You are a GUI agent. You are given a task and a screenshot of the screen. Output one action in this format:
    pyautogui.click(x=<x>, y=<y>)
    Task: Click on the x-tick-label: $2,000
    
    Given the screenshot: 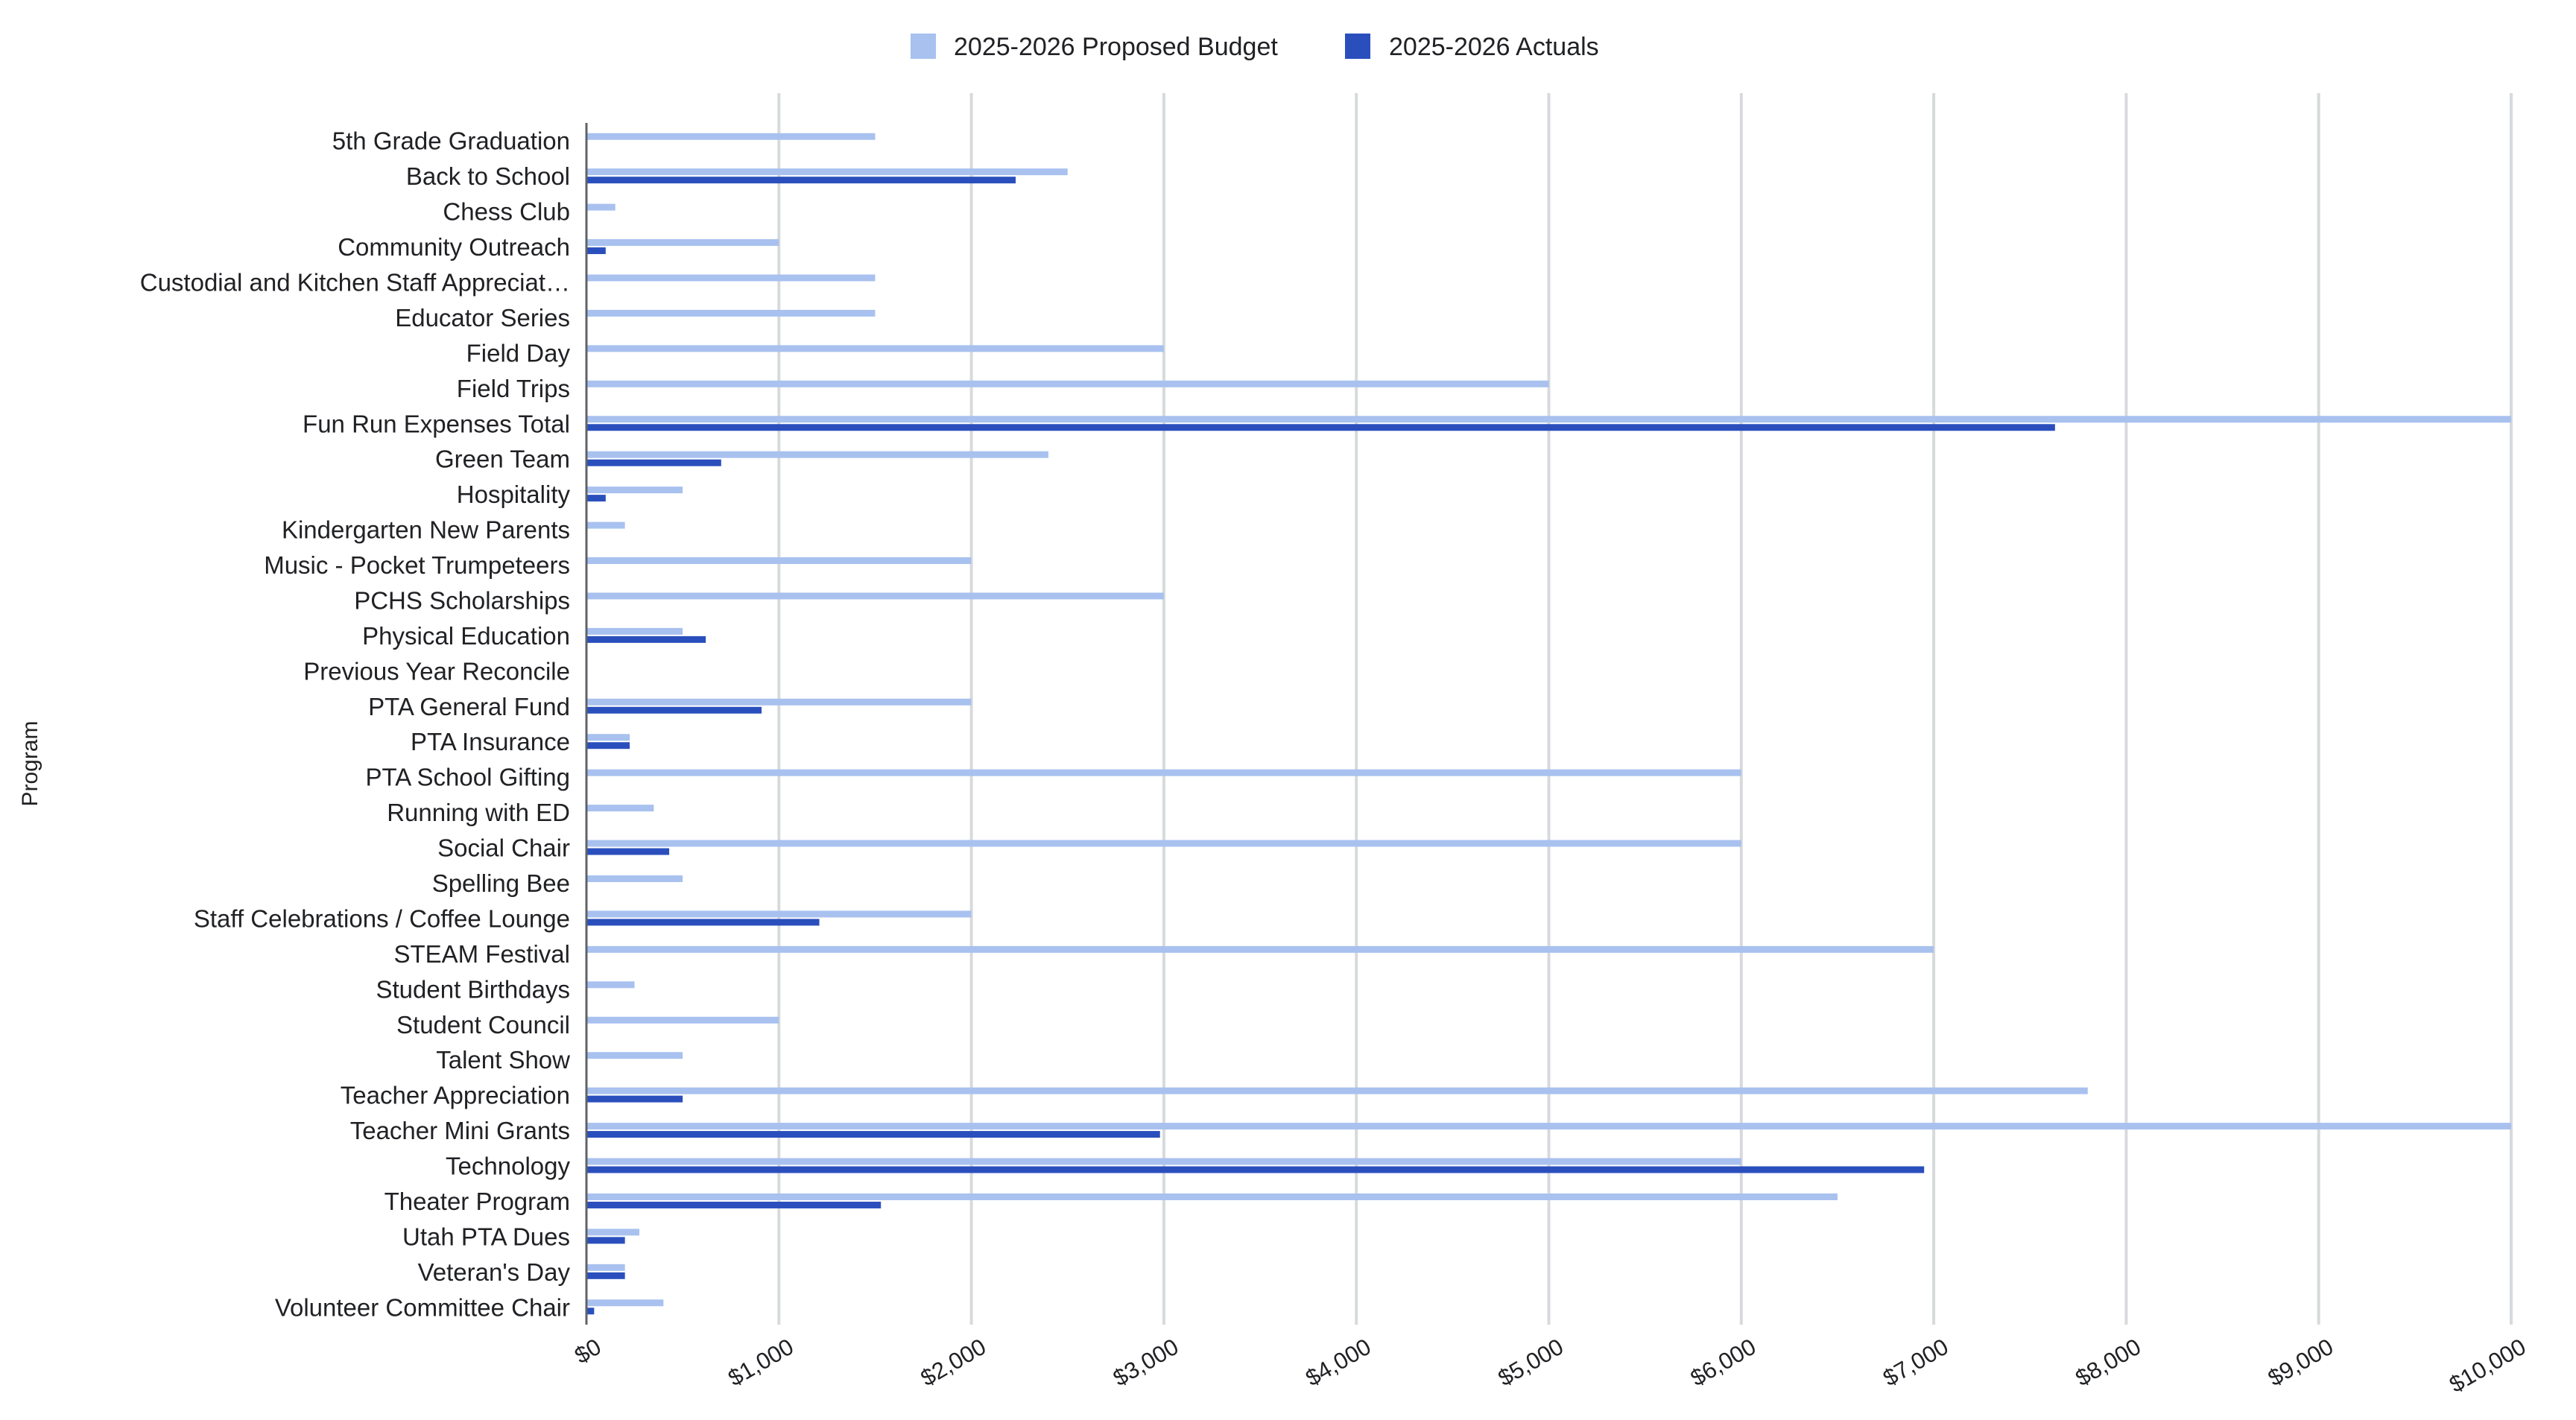 What is the action you would take?
    pyautogui.click(x=953, y=1363)
    